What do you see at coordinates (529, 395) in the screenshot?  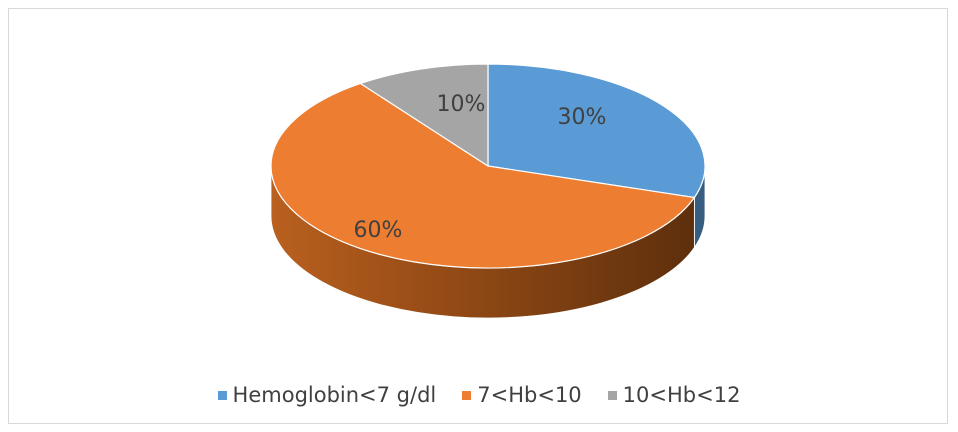 I see `legend-label-2: 7<Hb<10` at bounding box center [529, 395].